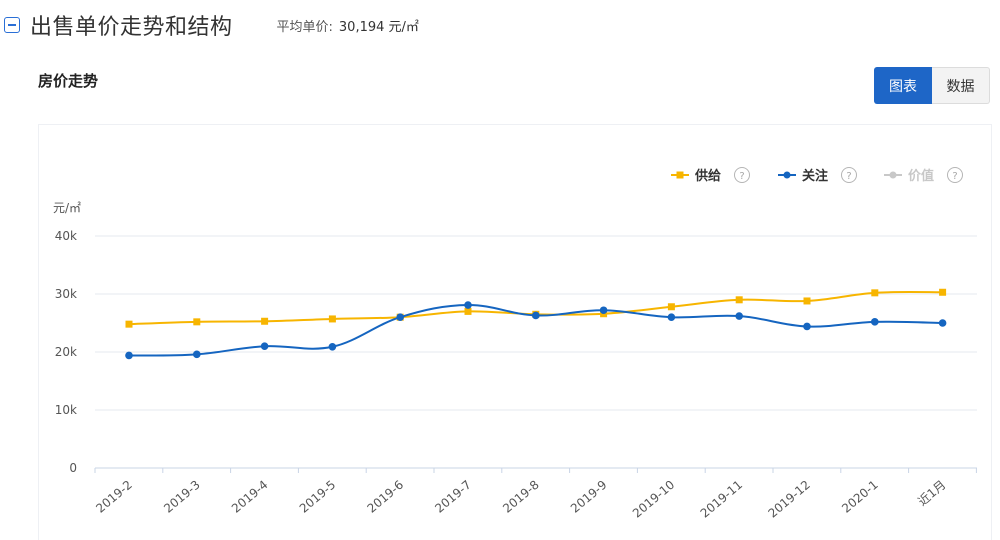 This screenshot has width=1000, height=540. I want to click on y-tick-label: 40k, so click(66, 236).